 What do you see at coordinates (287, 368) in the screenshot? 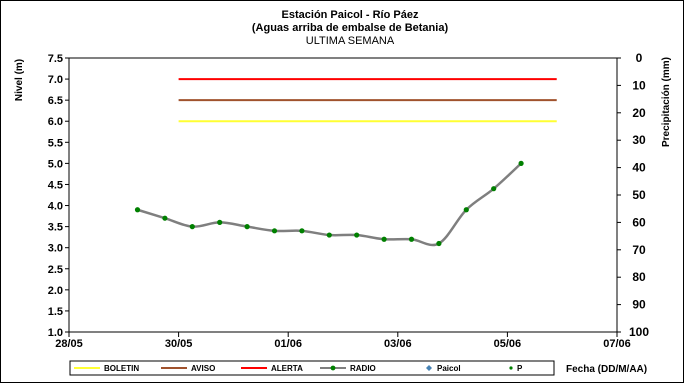
I see `legend-label-alerta: ALERTA` at bounding box center [287, 368].